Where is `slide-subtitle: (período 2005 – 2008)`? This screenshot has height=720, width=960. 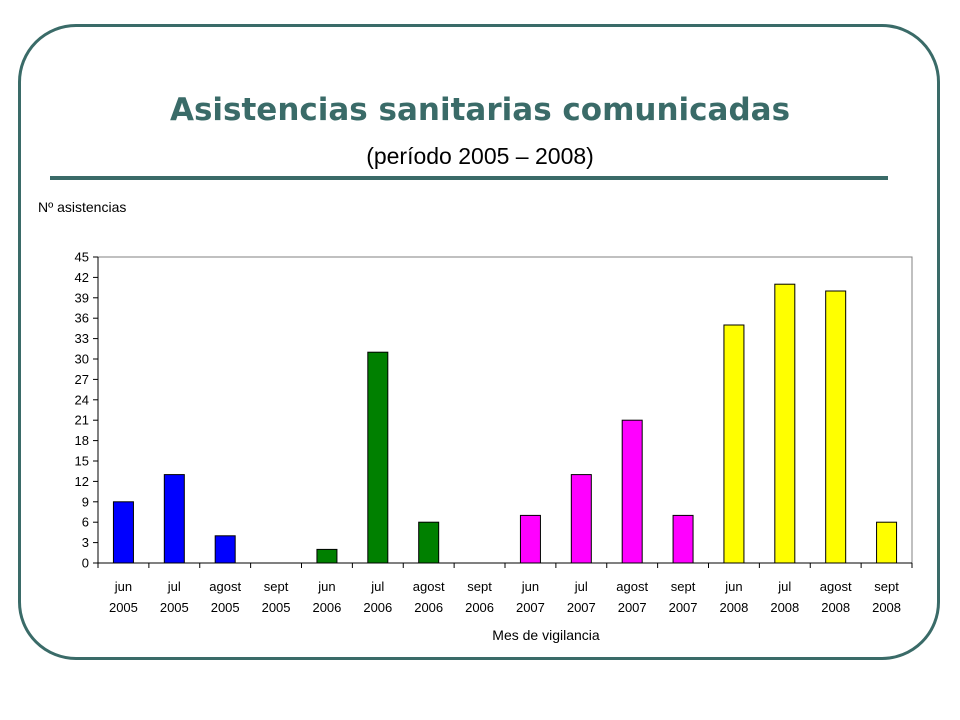
slide-subtitle: (período 2005 – 2008) is located at coordinates (480, 156).